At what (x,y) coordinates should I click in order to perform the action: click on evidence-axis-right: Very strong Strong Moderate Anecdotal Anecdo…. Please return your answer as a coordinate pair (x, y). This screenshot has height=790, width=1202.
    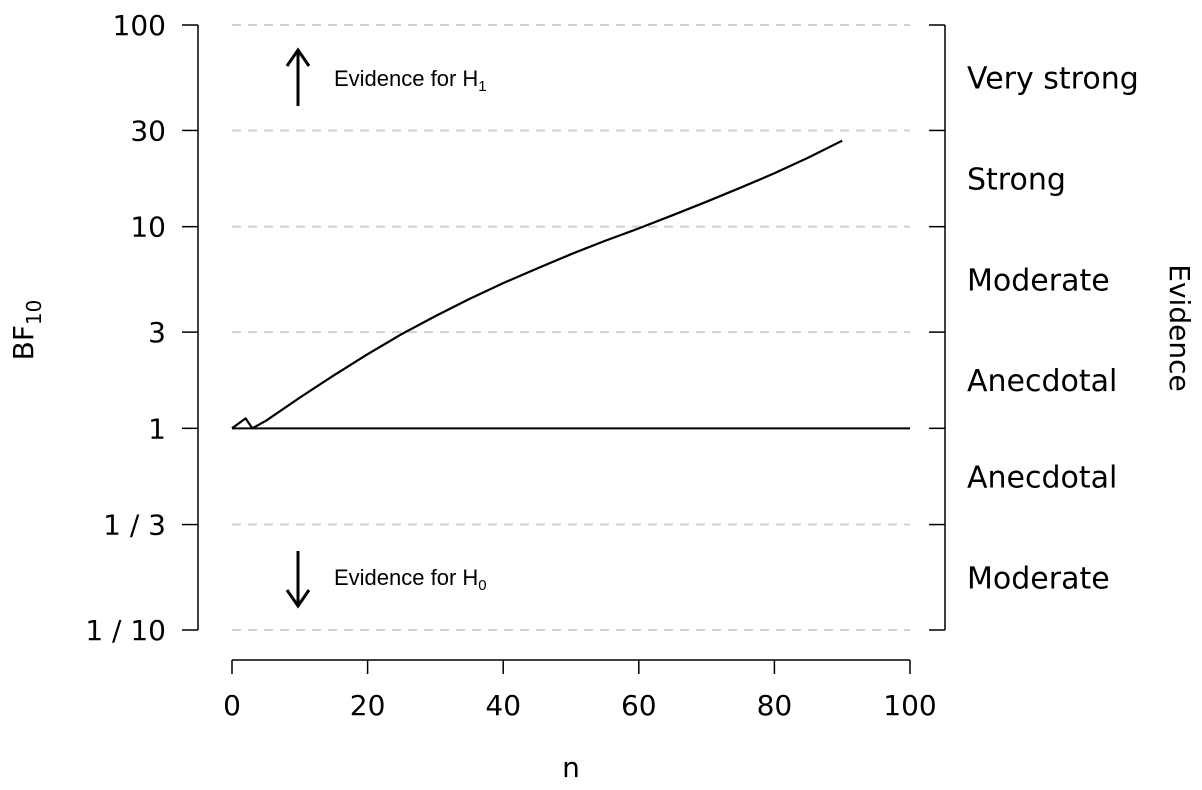
    Looking at the image, I should click on (1034, 327).